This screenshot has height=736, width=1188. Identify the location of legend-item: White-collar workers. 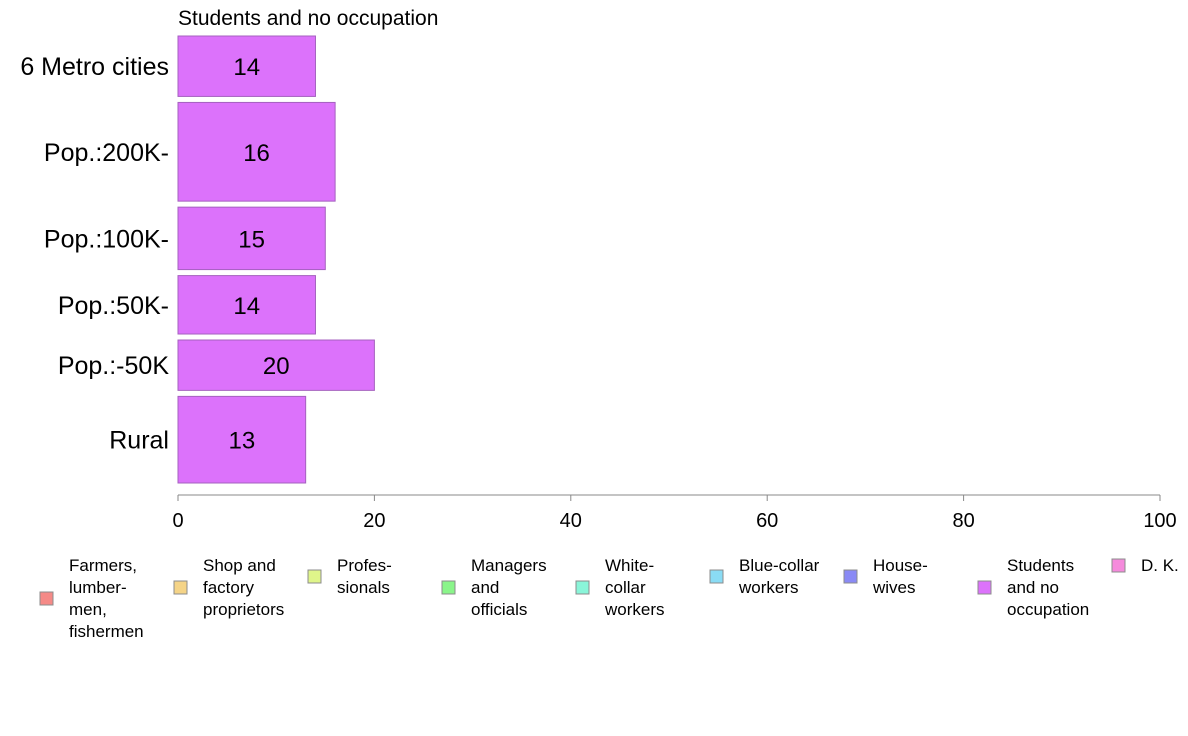
(620, 587).